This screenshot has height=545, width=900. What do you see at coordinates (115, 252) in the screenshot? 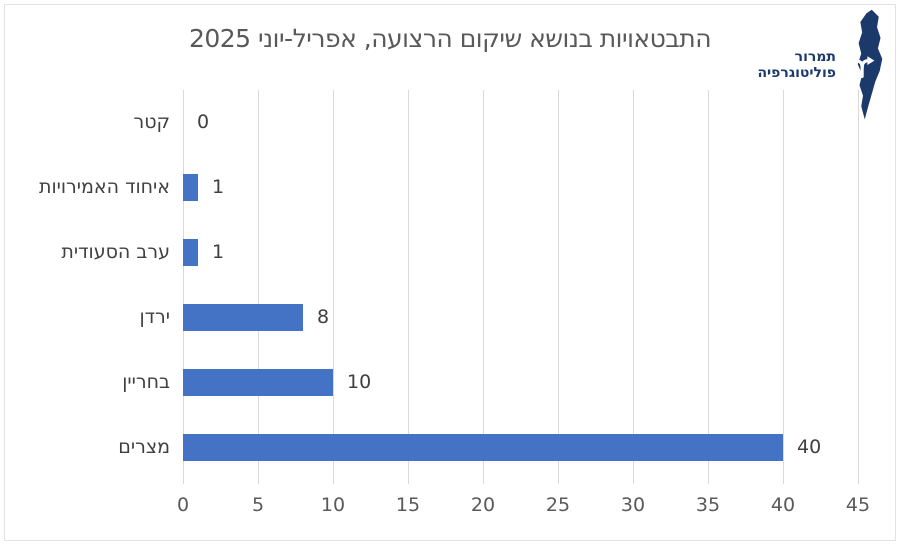
I see `category-label: ערב הסעודית` at bounding box center [115, 252].